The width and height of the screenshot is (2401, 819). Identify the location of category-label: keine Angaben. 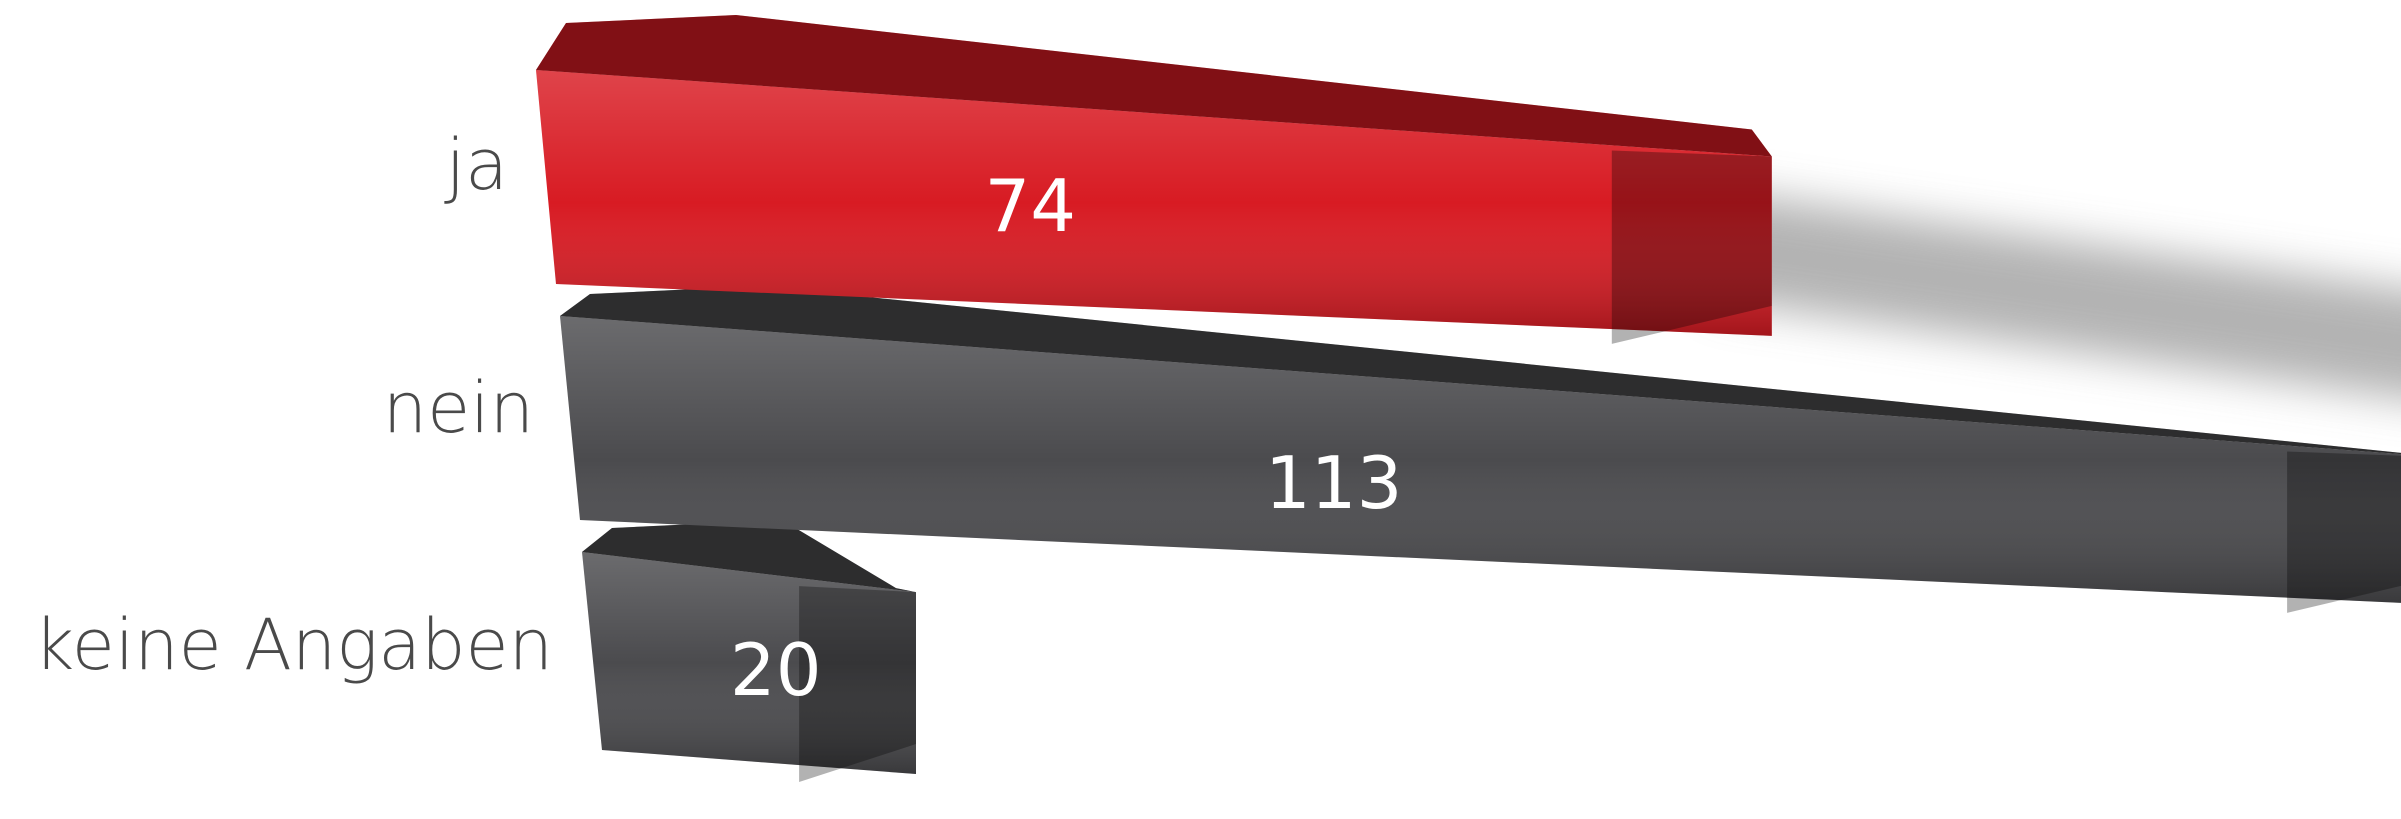
(293, 645).